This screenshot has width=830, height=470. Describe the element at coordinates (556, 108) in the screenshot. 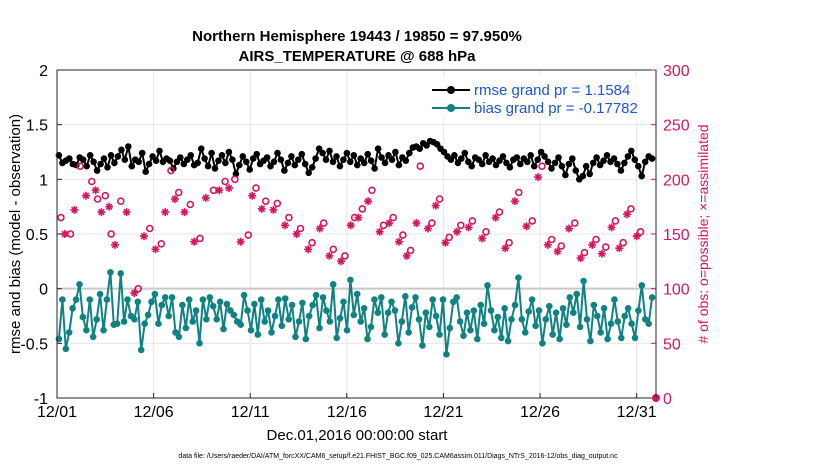

I see `legend-bias-label: bias grand pr = -0.17782` at that location.